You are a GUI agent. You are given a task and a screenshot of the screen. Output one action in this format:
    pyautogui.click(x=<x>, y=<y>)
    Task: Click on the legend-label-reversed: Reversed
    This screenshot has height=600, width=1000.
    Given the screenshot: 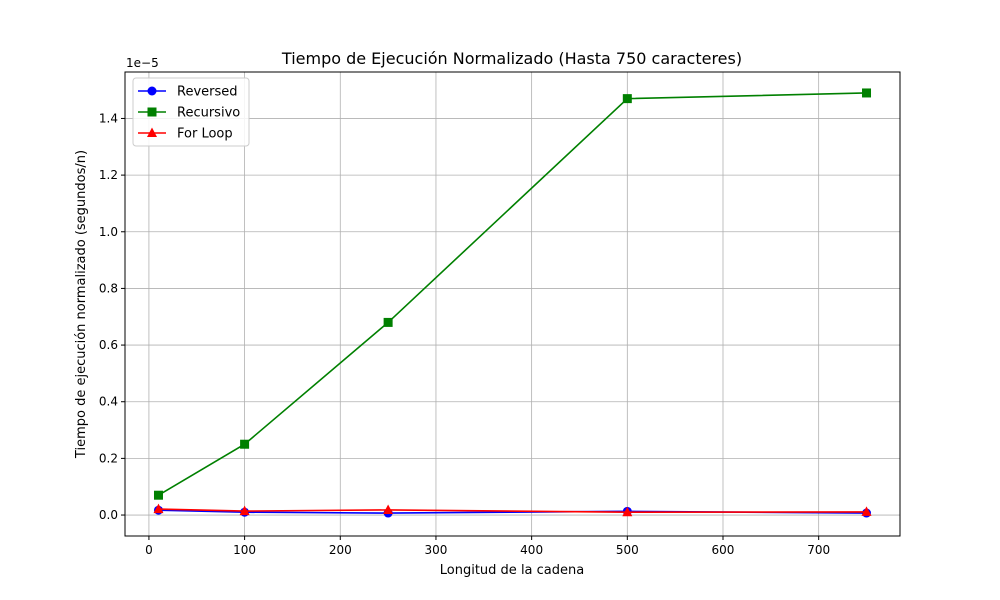 What is the action you would take?
    pyautogui.click(x=207, y=92)
    